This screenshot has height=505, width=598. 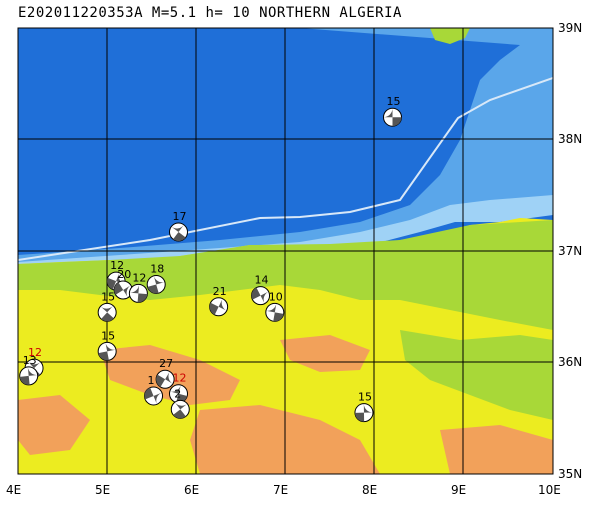 I want to click on focal-mechanism-8: 21, so click(x=219, y=301).